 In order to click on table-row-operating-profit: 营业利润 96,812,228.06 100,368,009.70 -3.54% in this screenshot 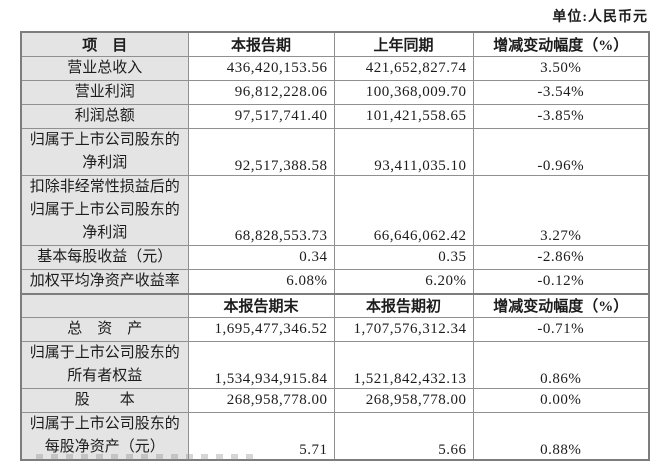, I will do `click(335, 92)`.